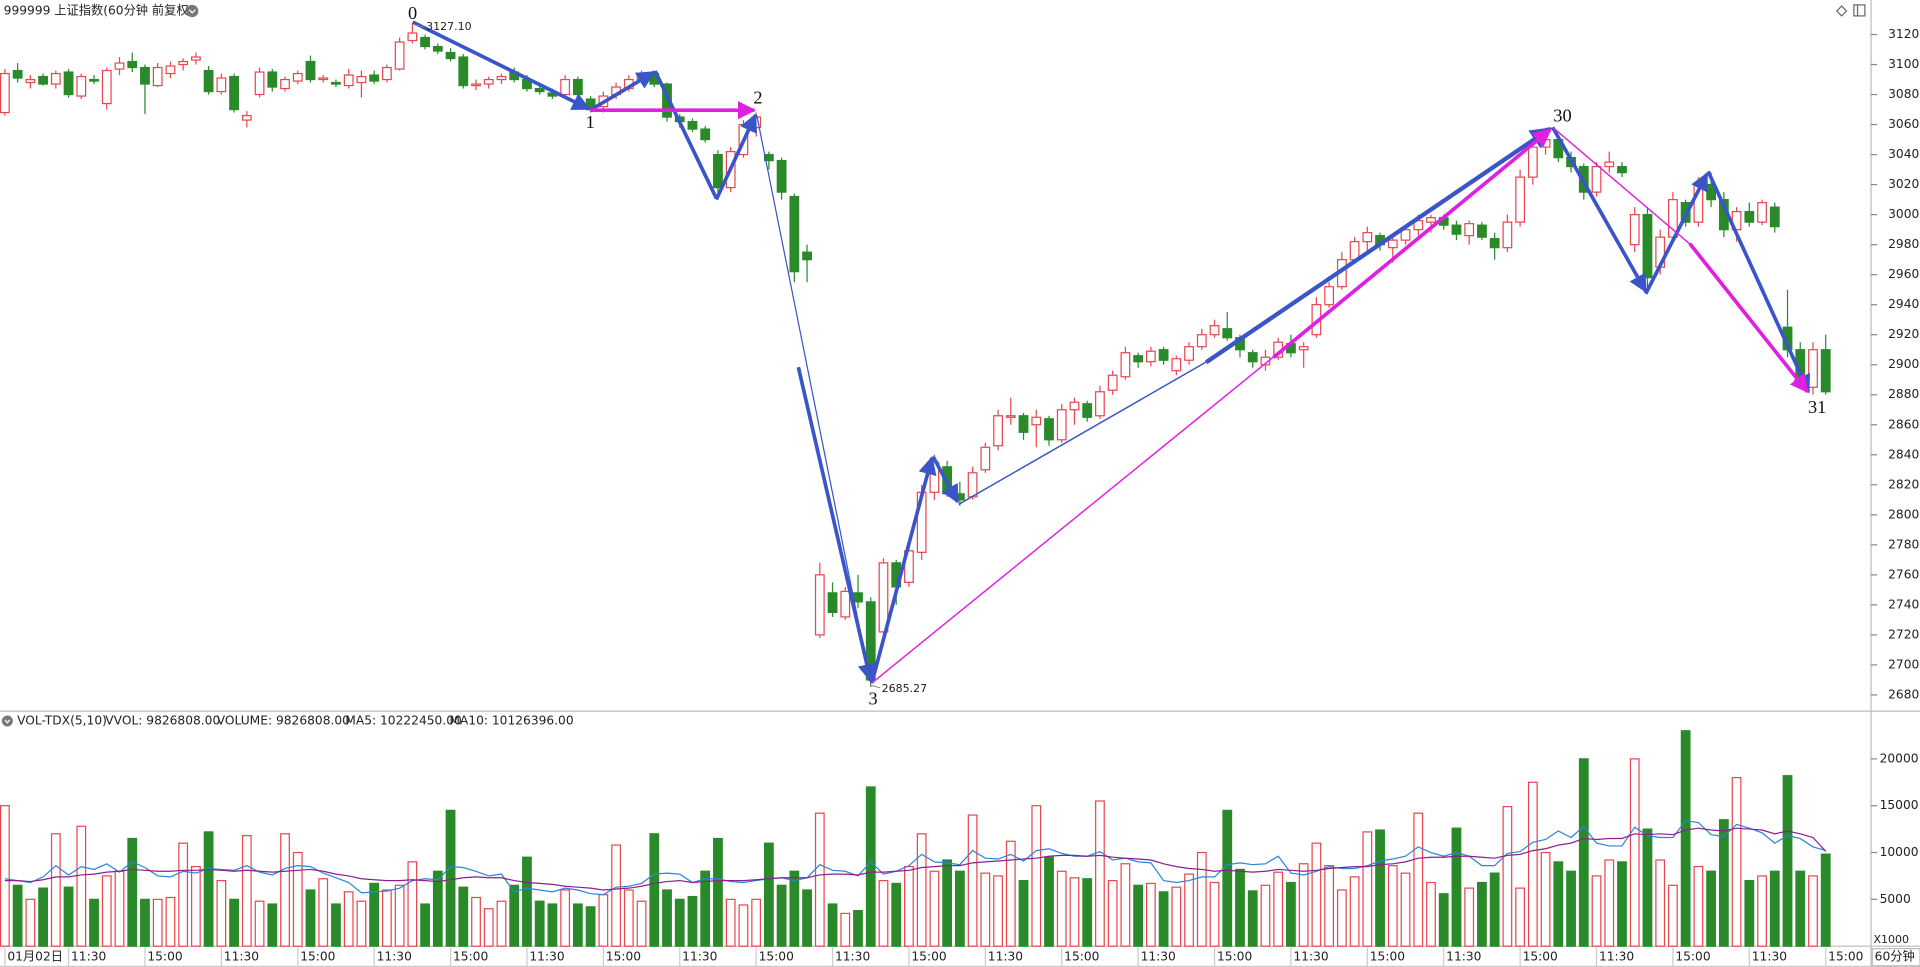  Describe the element at coordinates (511, 720) in the screenshot. I see `legend-entry: MA10: 10126396.00` at that location.